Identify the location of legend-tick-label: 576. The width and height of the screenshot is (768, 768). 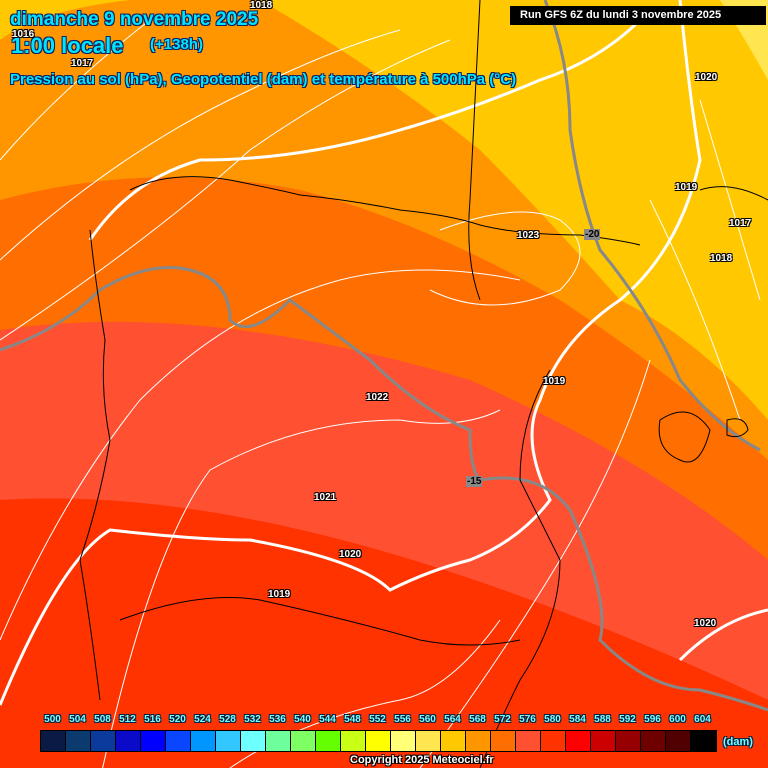
(527, 719).